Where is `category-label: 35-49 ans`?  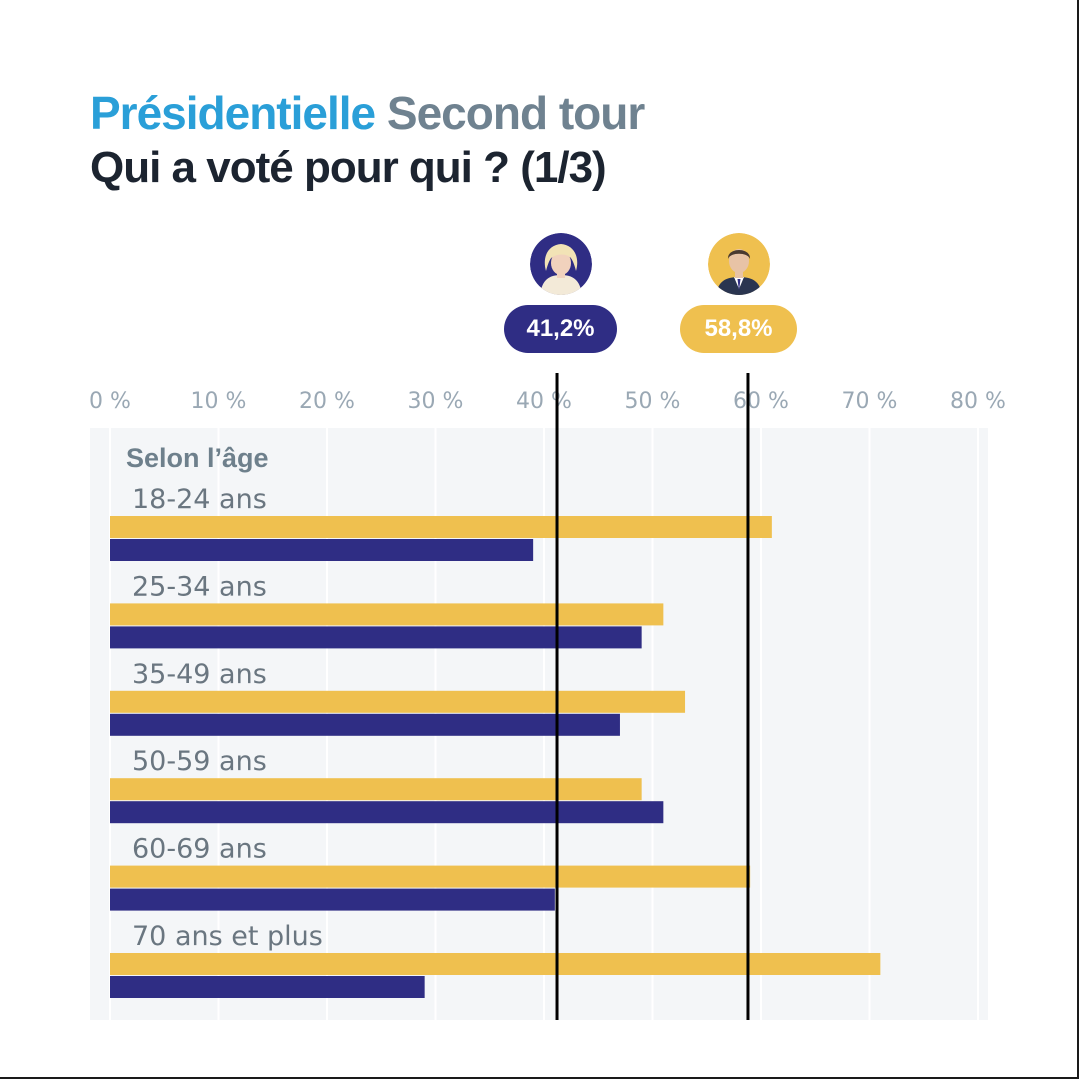 category-label: 35-49 ans is located at coordinates (199, 674).